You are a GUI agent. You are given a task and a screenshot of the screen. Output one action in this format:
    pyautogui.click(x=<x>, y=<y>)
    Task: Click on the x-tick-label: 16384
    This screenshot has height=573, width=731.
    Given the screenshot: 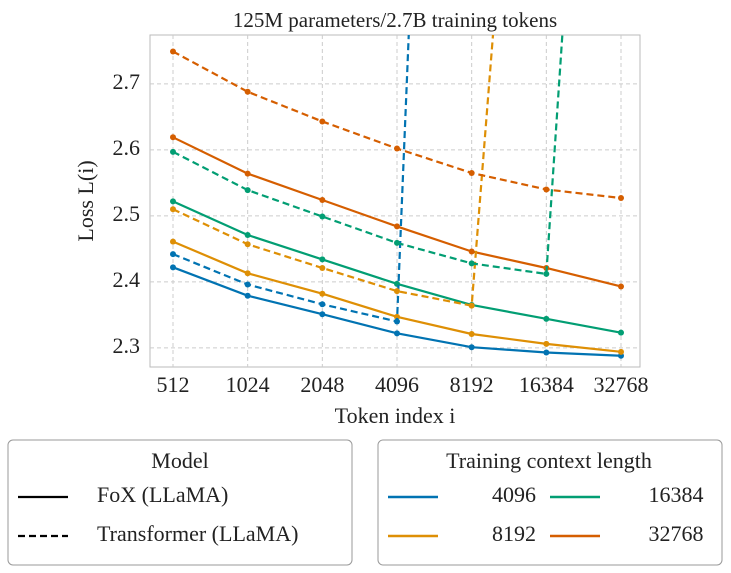 What is the action you would take?
    pyautogui.click(x=546, y=384)
    